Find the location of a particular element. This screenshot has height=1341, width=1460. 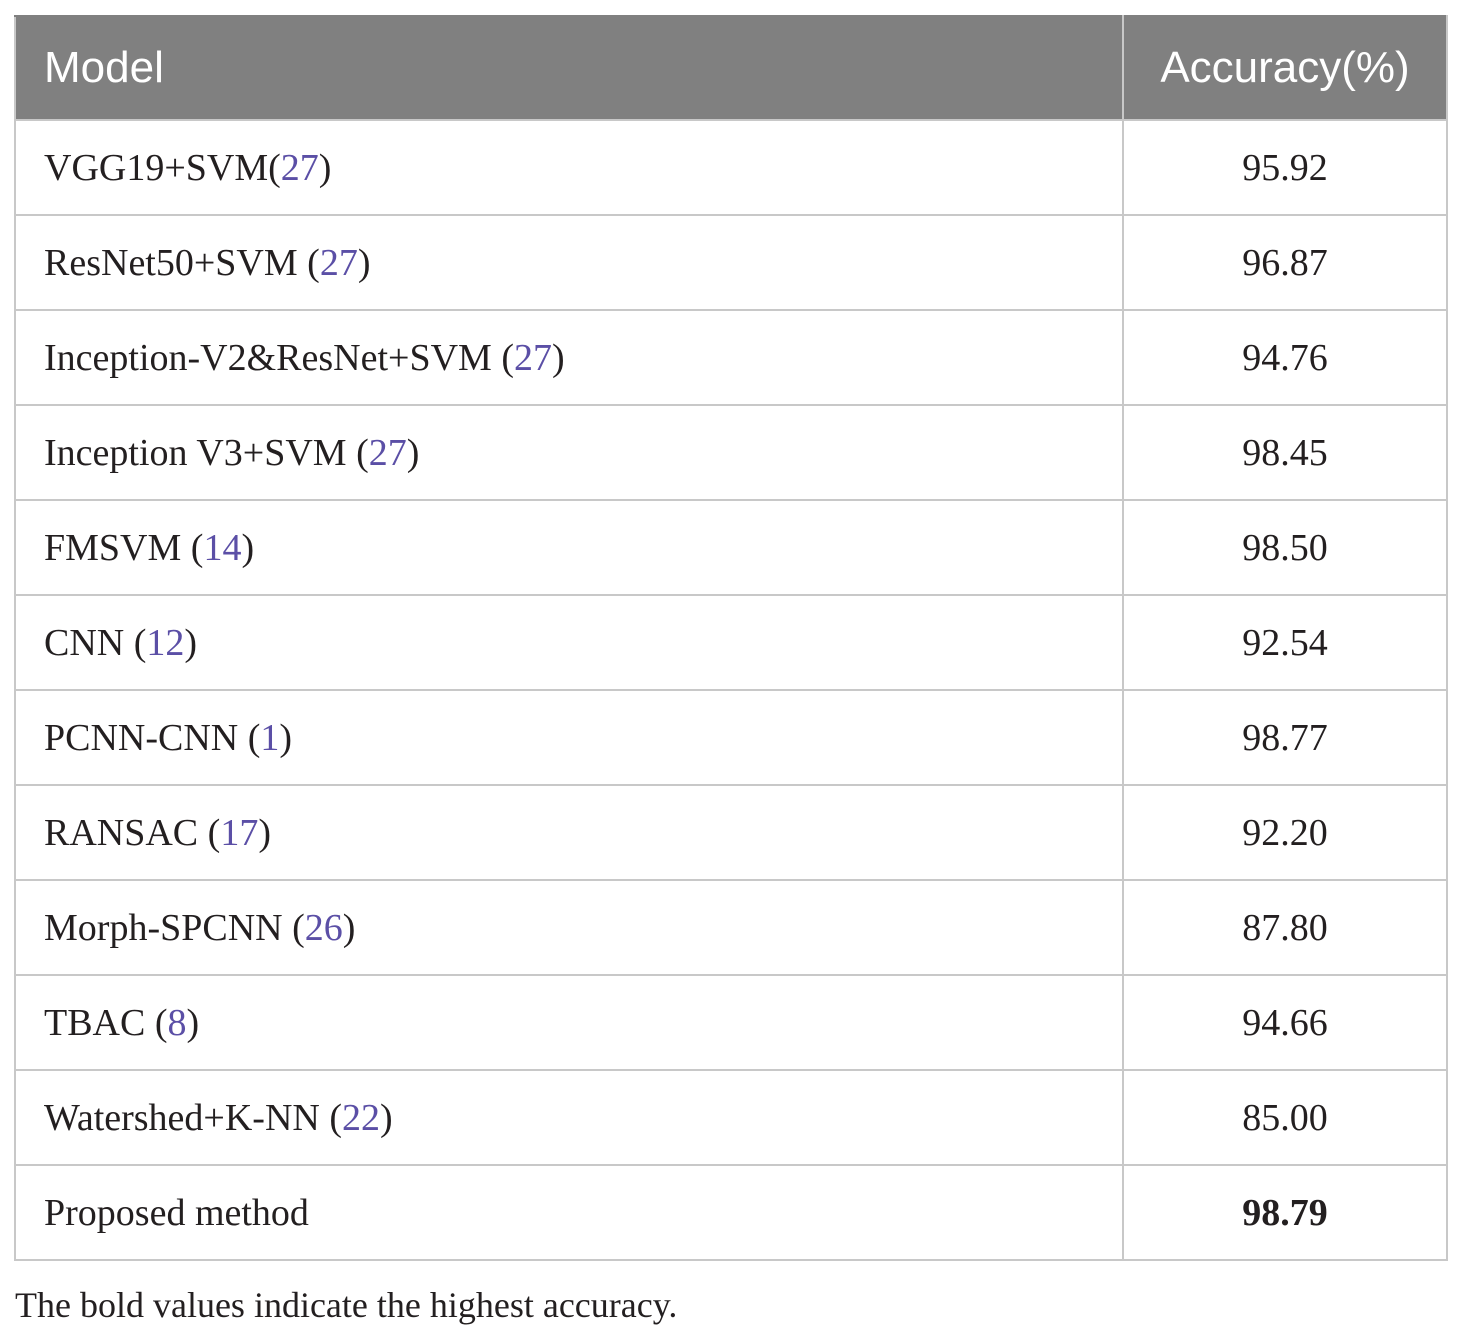

reference-link: 12 is located at coordinates (165, 642).